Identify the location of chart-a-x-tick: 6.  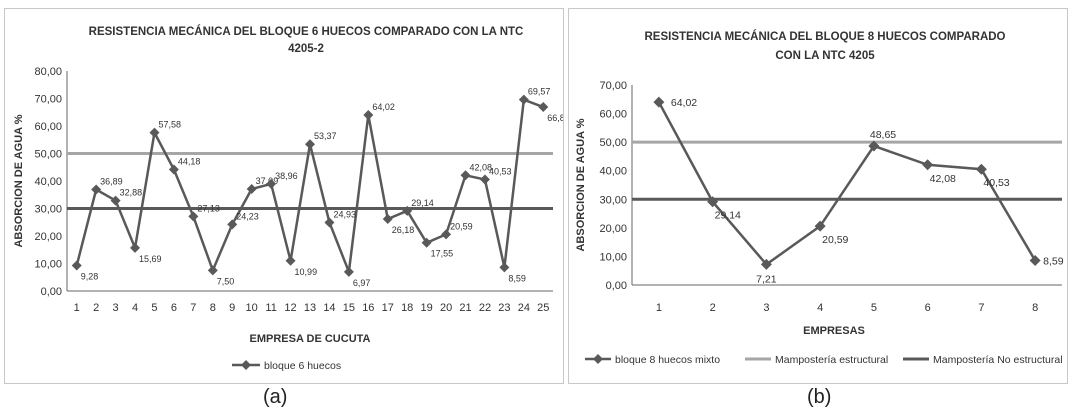
(174, 308).